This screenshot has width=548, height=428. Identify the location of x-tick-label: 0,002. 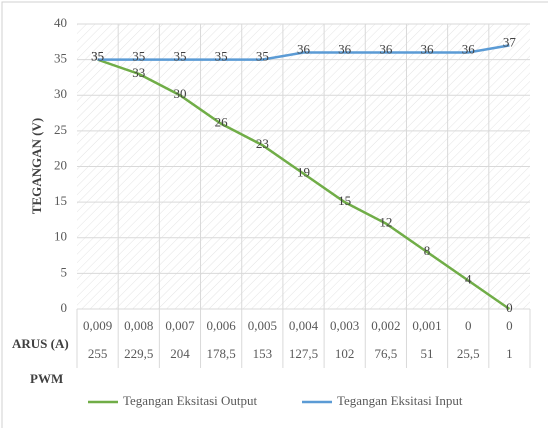
(385, 325).